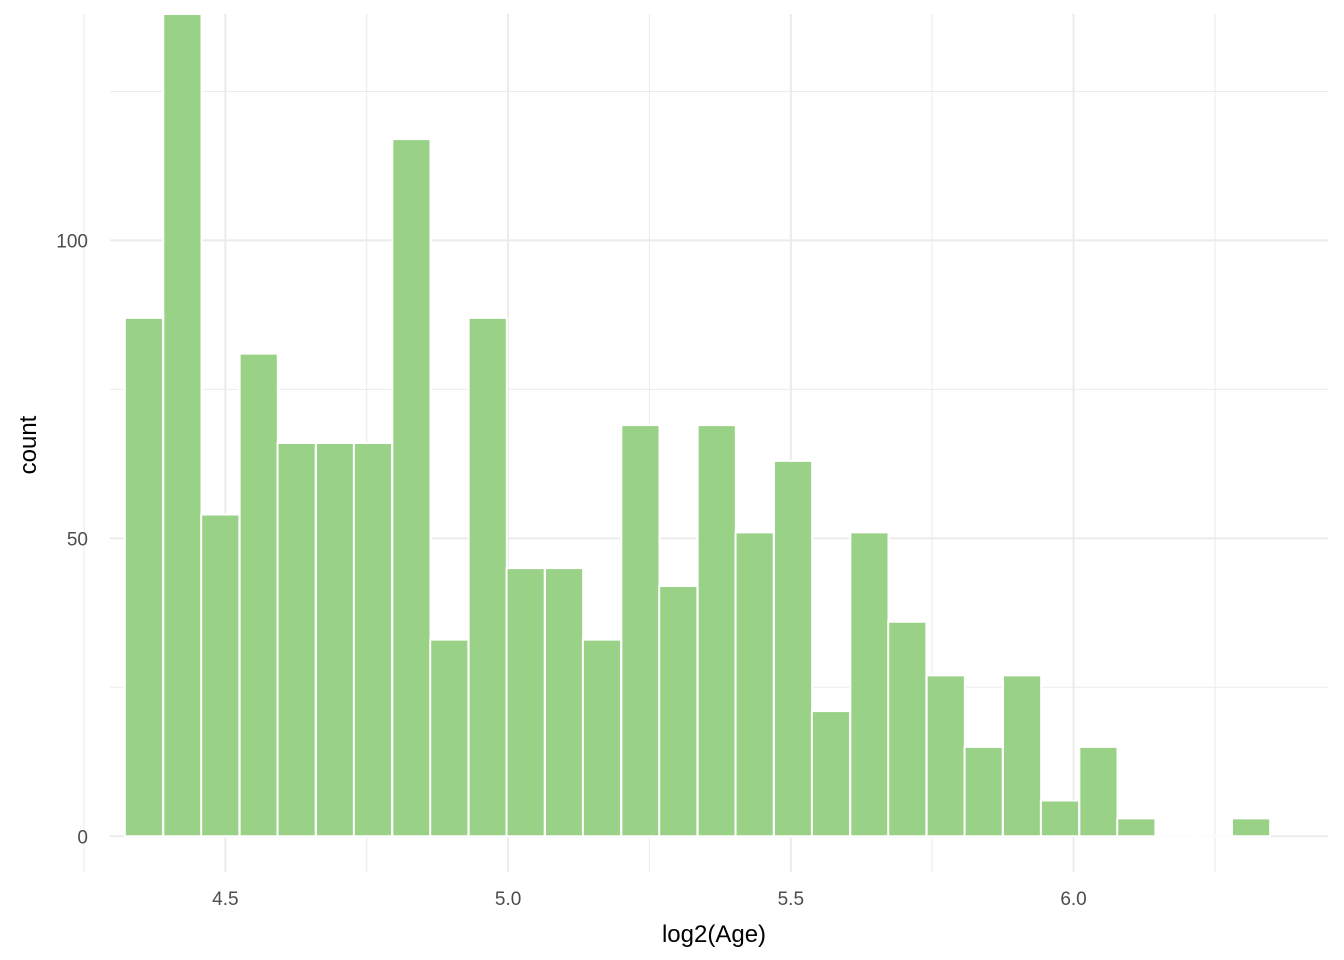 The height and width of the screenshot is (960, 1344). I want to click on x-tick-label: 4.5, so click(225, 899).